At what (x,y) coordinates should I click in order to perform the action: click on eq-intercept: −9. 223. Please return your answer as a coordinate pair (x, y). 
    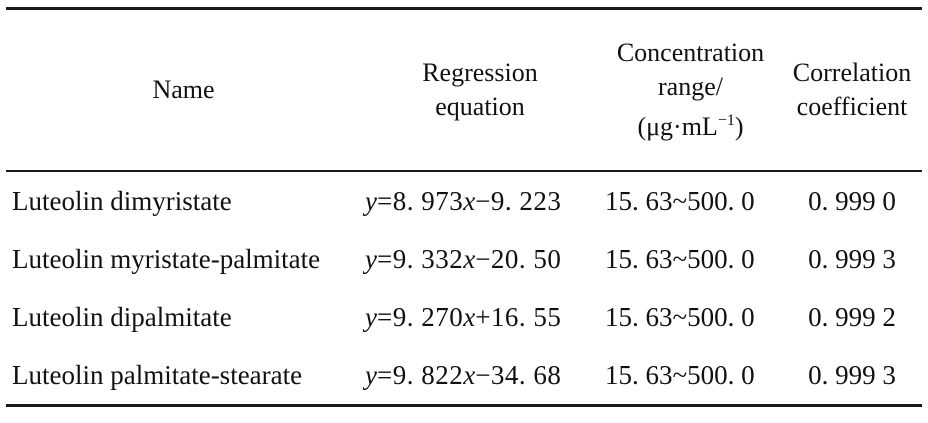
    Looking at the image, I should click on (518, 200).